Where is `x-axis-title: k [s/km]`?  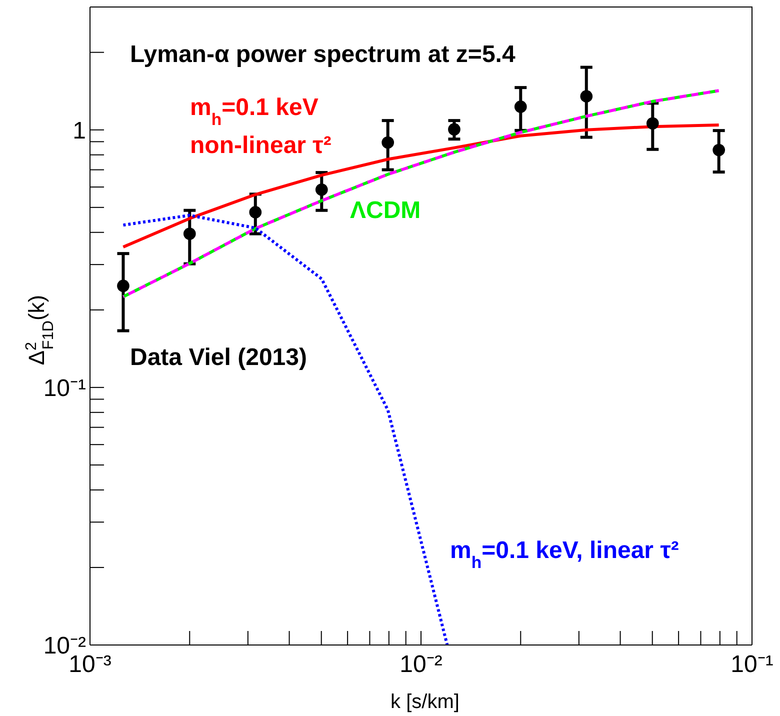 x-axis-title: k [s/km] is located at coordinates (425, 702).